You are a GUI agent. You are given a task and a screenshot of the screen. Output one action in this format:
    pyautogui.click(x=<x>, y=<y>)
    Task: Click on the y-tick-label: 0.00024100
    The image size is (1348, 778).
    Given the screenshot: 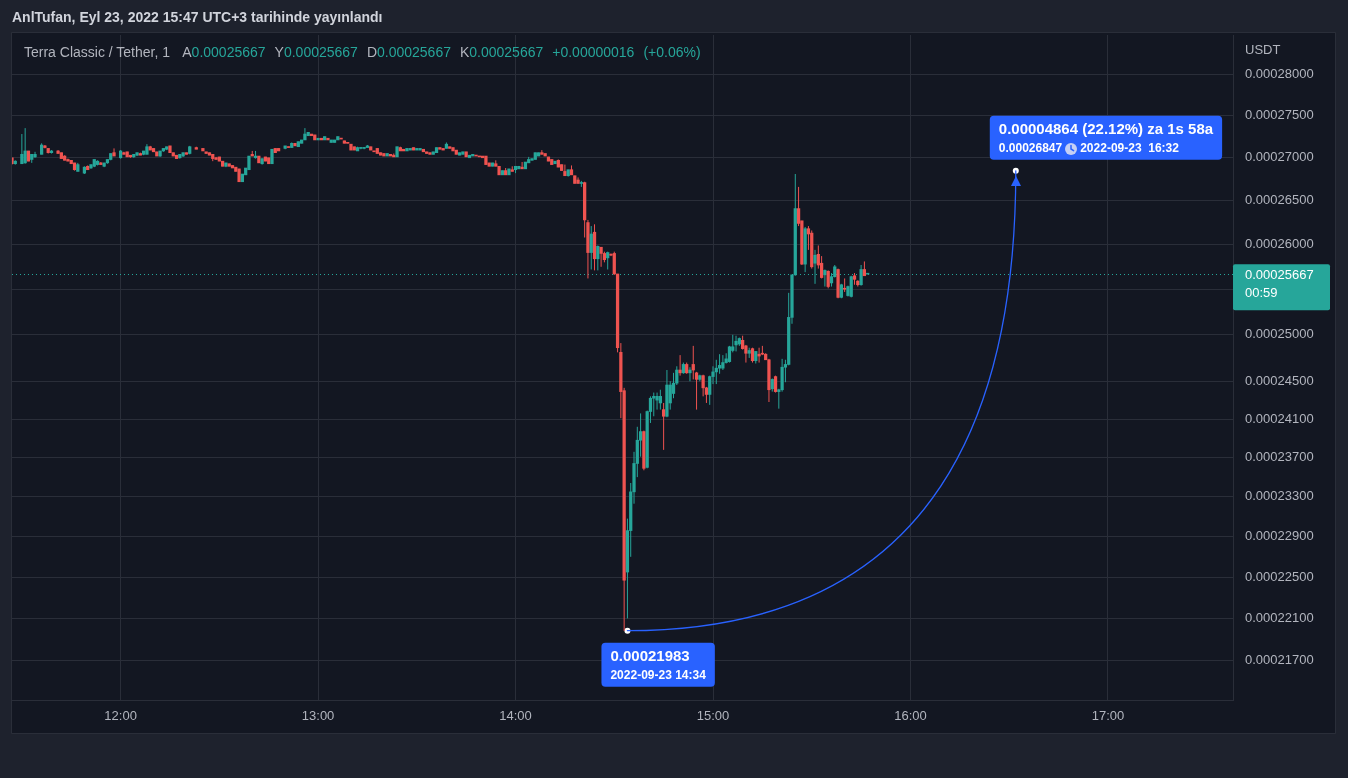 What is the action you would take?
    pyautogui.click(x=1279, y=418)
    